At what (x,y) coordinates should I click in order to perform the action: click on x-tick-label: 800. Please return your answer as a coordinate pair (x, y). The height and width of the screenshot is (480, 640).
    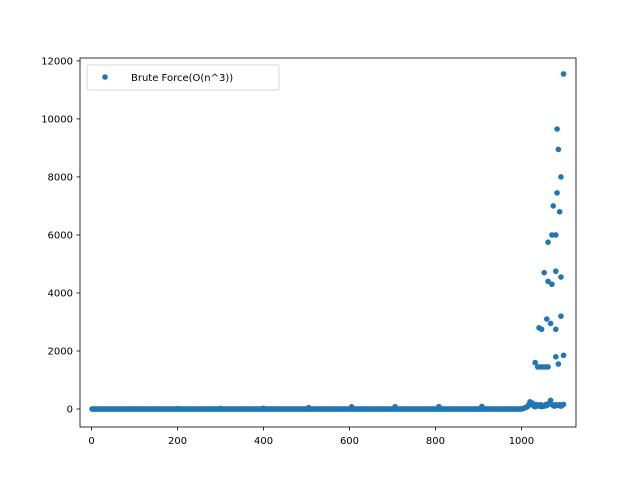
    Looking at the image, I should click on (435, 441).